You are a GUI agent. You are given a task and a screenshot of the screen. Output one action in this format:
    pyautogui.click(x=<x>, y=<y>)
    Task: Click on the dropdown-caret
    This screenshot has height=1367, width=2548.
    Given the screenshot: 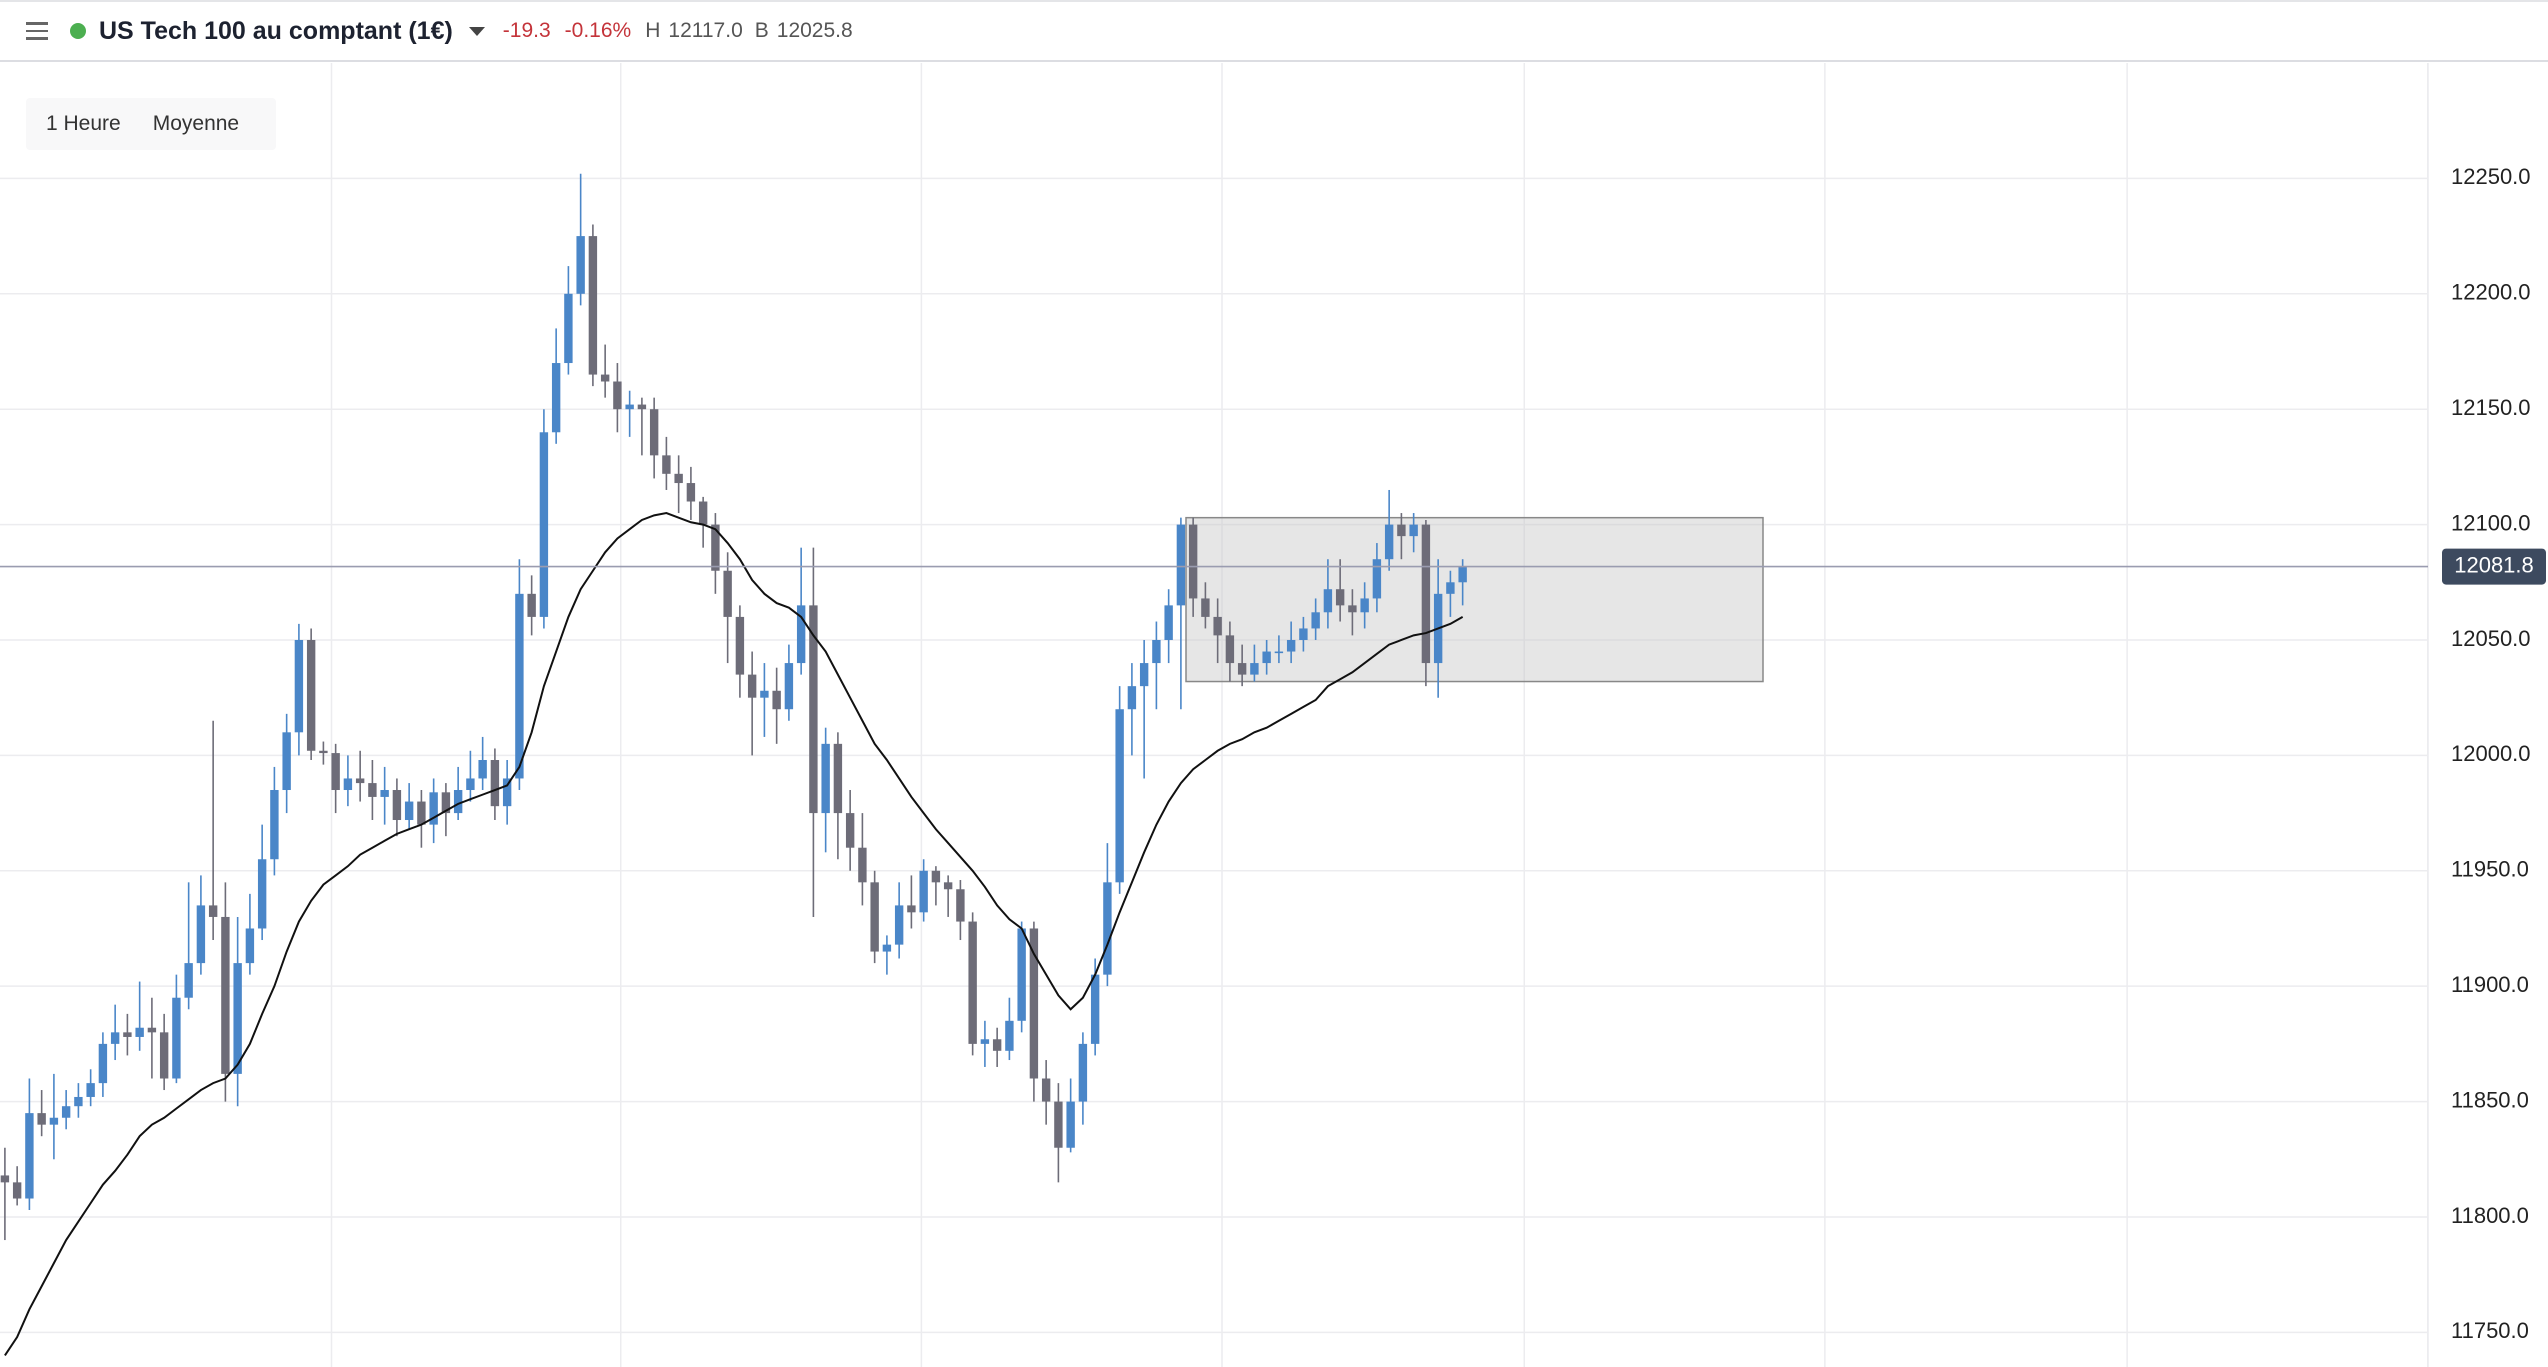 What is the action you would take?
    pyautogui.click(x=476, y=31)
    